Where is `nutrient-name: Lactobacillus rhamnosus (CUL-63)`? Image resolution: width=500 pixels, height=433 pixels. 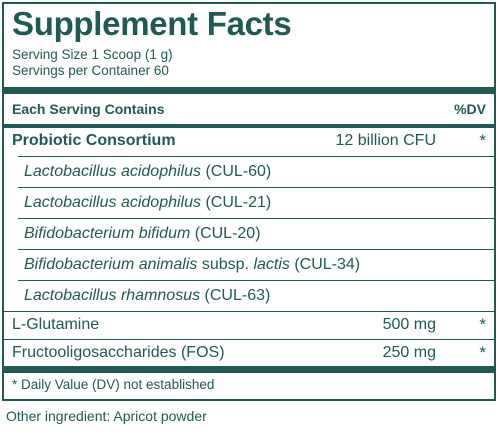 nutrient-name: Lactobacillus rhamnosus (CUL-63) is located at coordinates (147, 296).